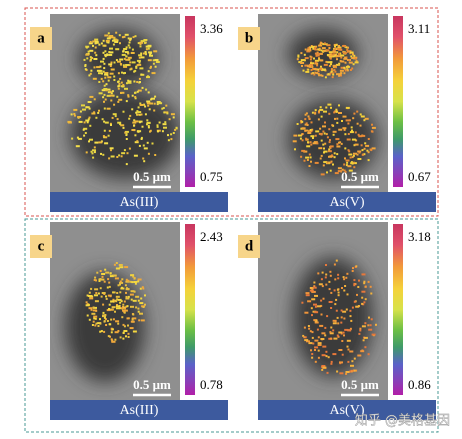 This screenshot has height=439, width=462. What do you see at coordinates (211, 236) in the screenshot?
I see `colorbar-max: 2.43` at bounding box center [211, 236].